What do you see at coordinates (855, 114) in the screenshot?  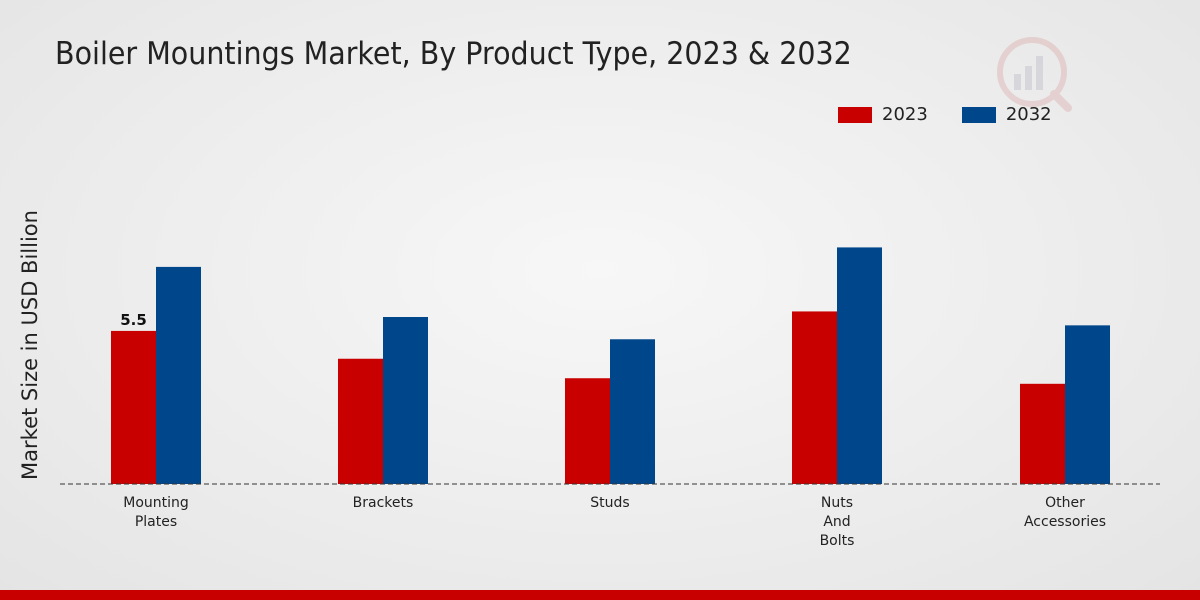 I see `legend-swatch-2023` at bounding box center [855, 114].